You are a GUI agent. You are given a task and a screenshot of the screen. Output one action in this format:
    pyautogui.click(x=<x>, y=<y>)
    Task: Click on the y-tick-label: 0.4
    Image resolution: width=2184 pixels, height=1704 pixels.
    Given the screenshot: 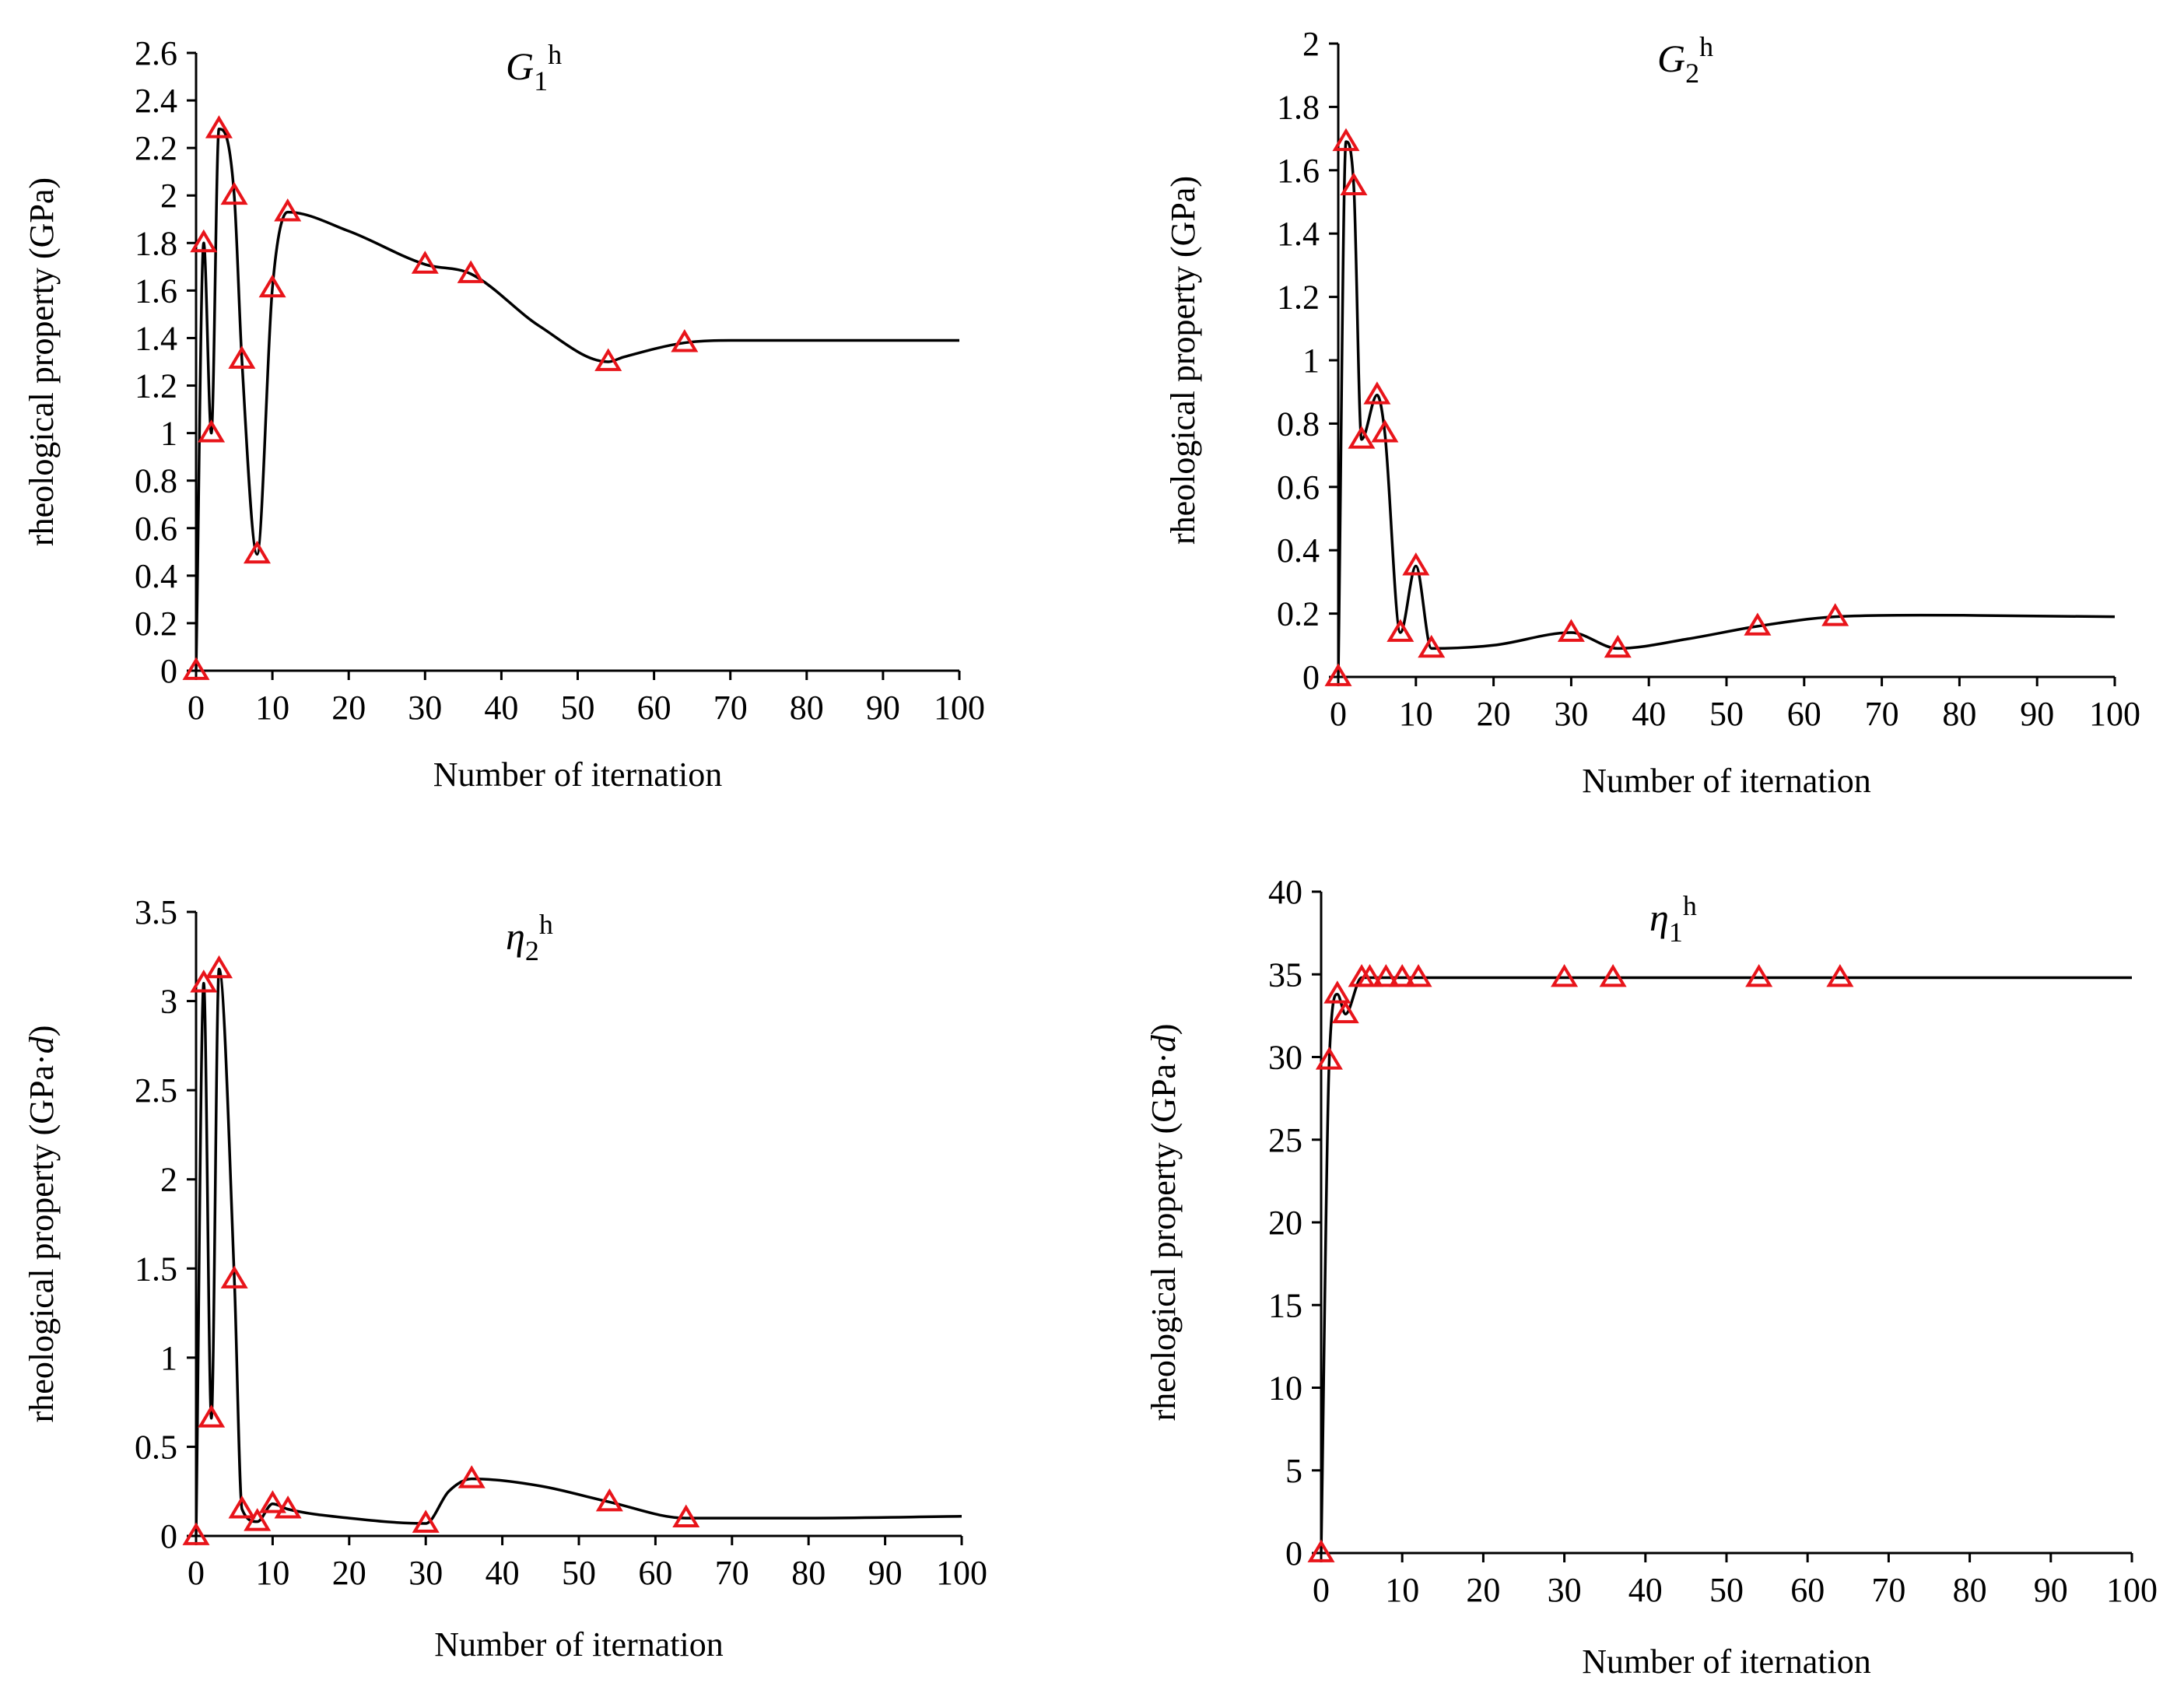 What is the action you would take?
    pyautogui.click(x=156, y=576)
    